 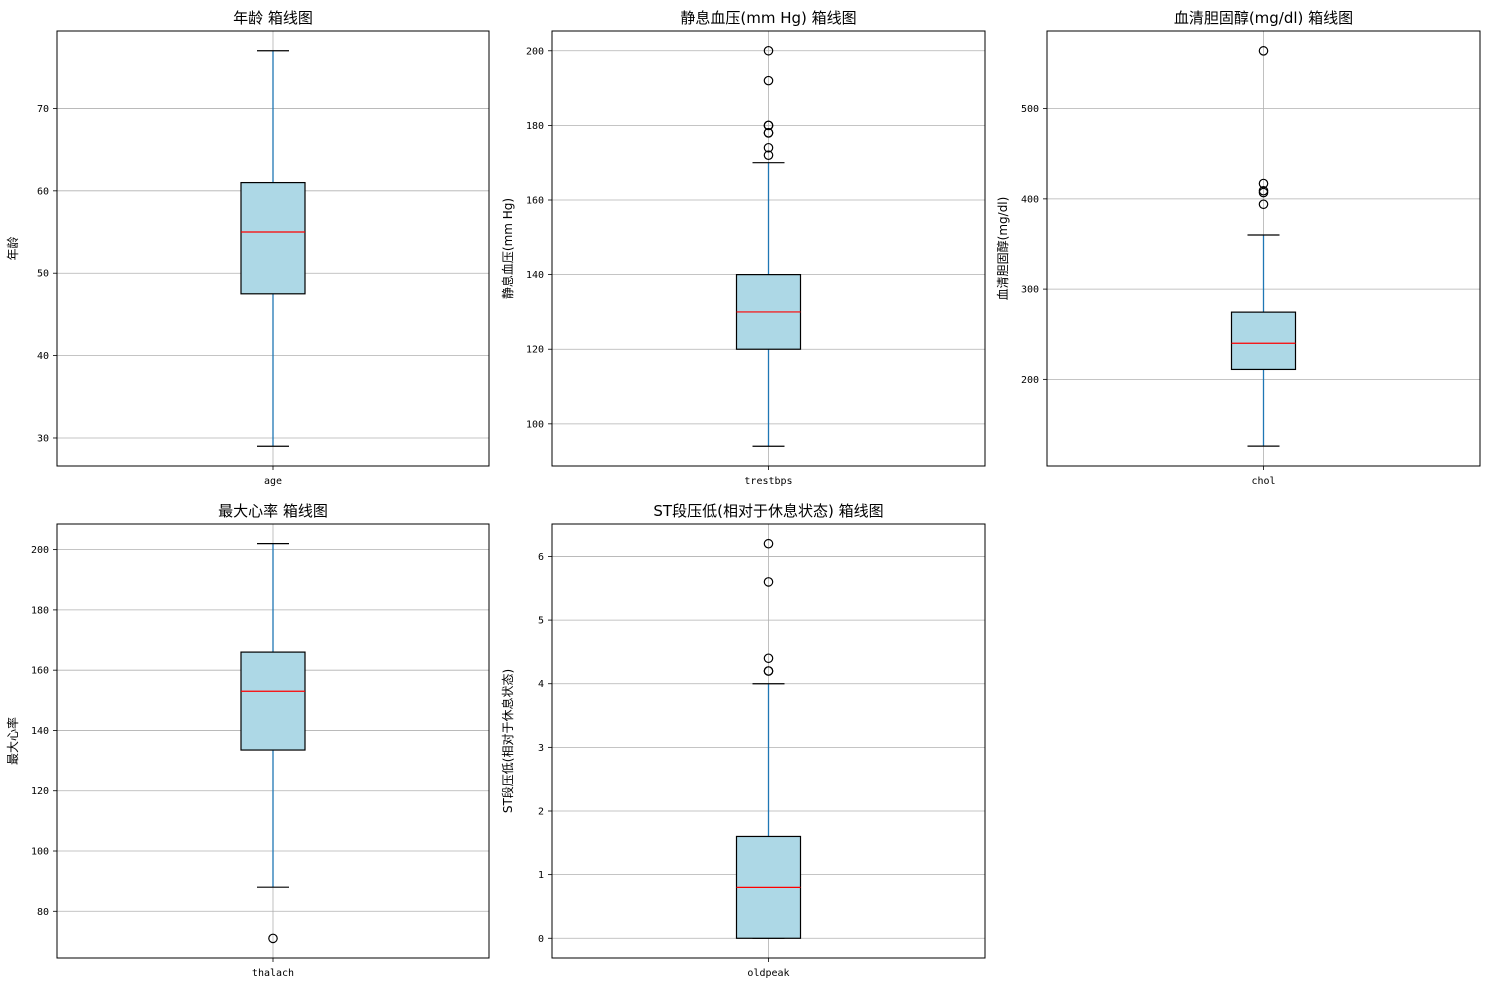 What do you see at coordinates (43, 438) in the screenshot?
I see `y-tick-label: 30` at bounding box center [43, 438].